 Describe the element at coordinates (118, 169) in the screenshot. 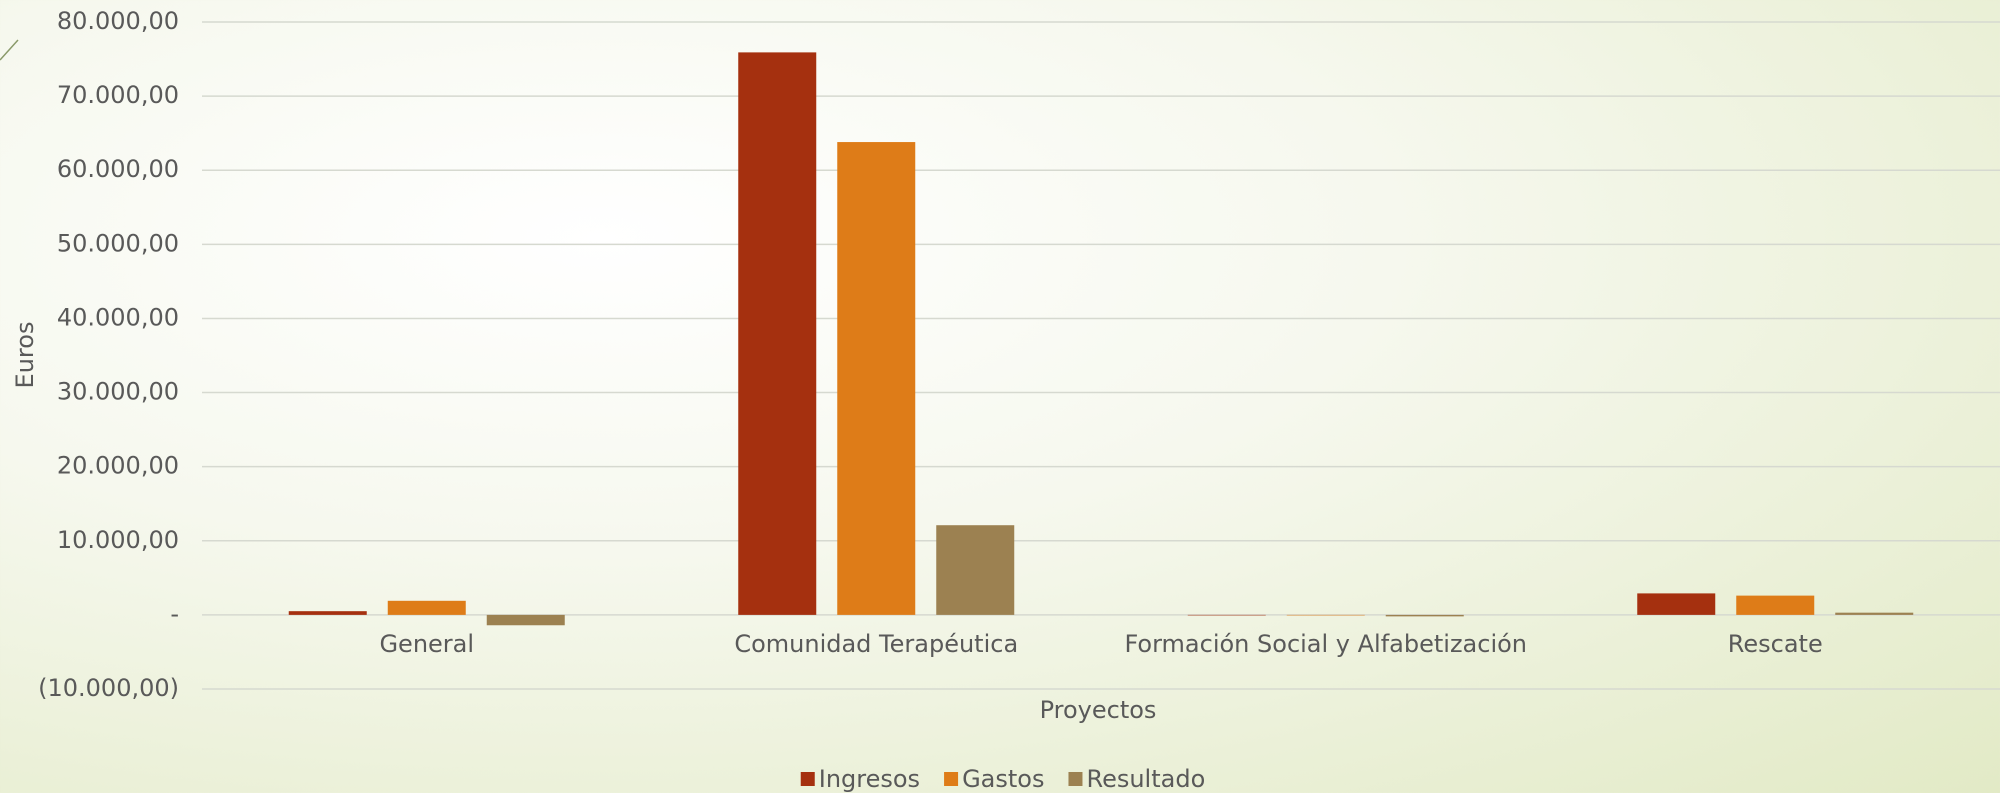

I see `y-tick-label: 60.000,00` at that location.